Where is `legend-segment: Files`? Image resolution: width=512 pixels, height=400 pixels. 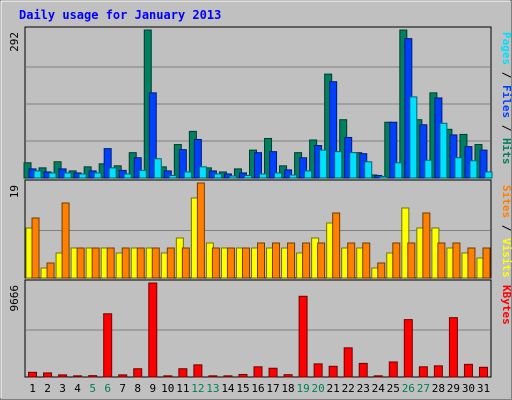
legend-segment: Files is located at coordinates (506, 101).